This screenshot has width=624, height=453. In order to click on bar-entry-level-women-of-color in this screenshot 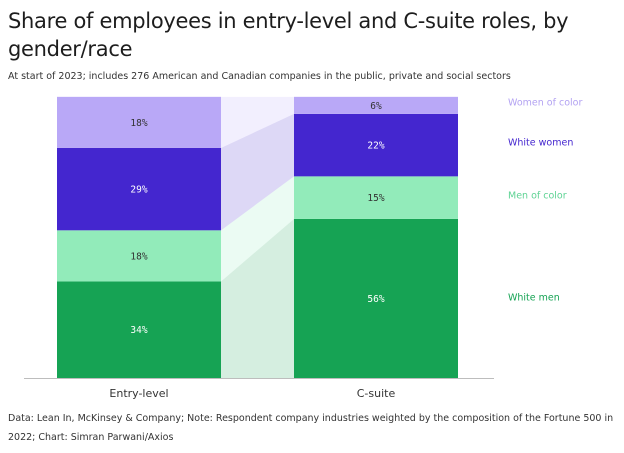, I will do `click(139, 122)`.